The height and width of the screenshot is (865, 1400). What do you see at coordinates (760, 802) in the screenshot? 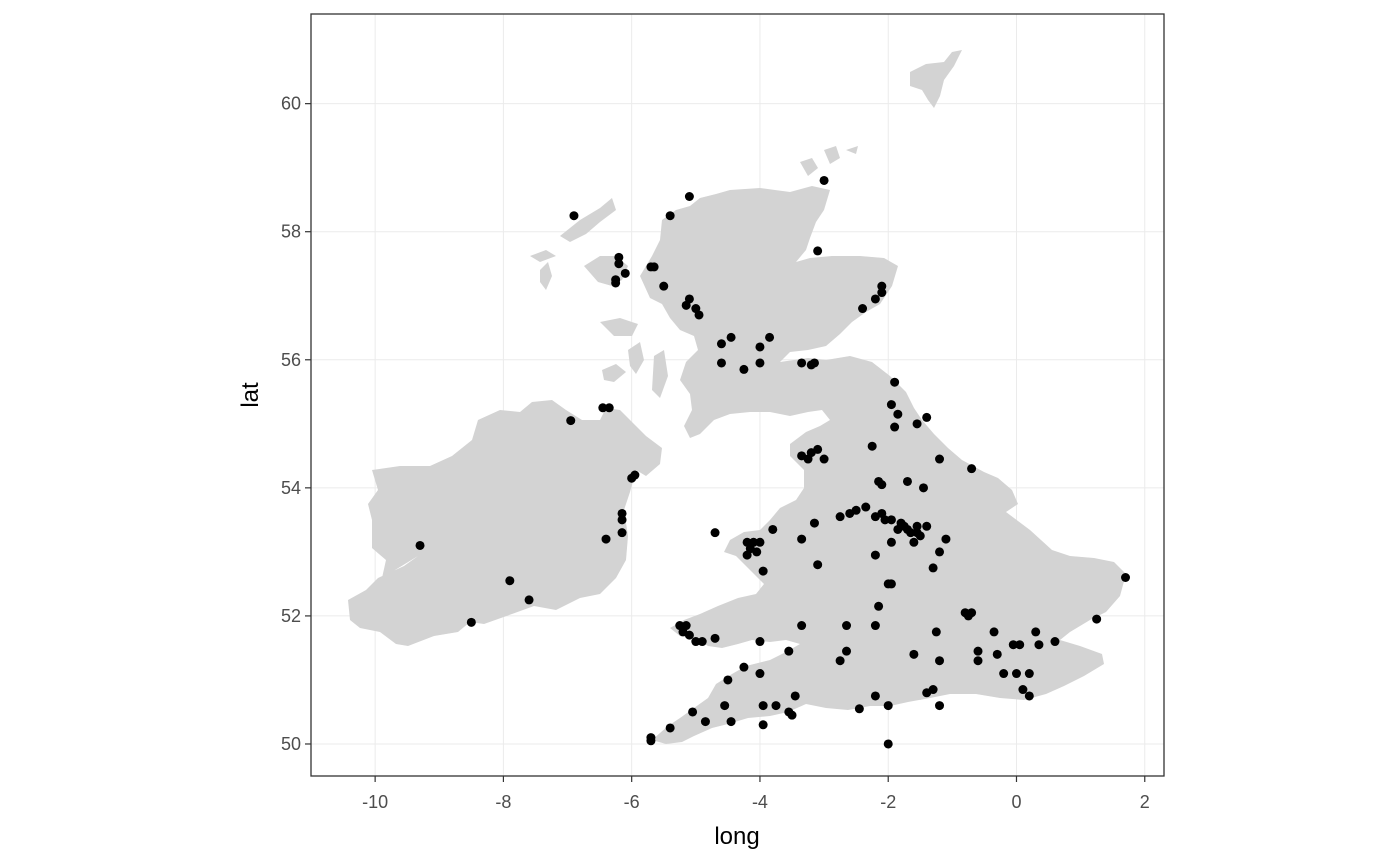
I see `x-tick-label-3: -4` at bounding box center [760, 802].